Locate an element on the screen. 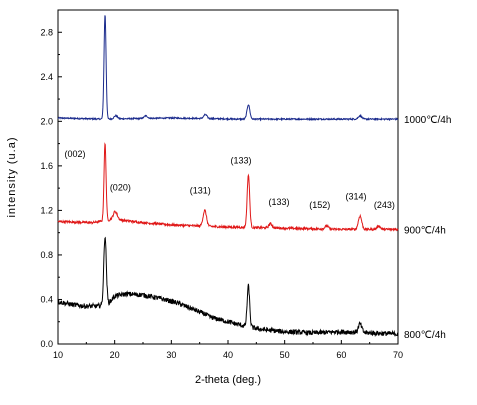  x-tick-label: 70 is located at coordinates (398, 355).